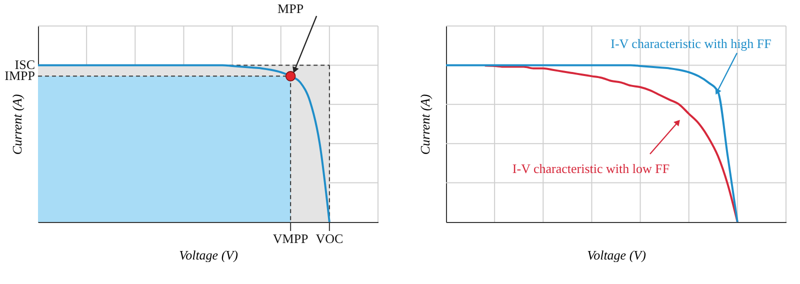 The height and width of the screenshot is (284, 800). I want to click on text: VOC, so click(330, 238).